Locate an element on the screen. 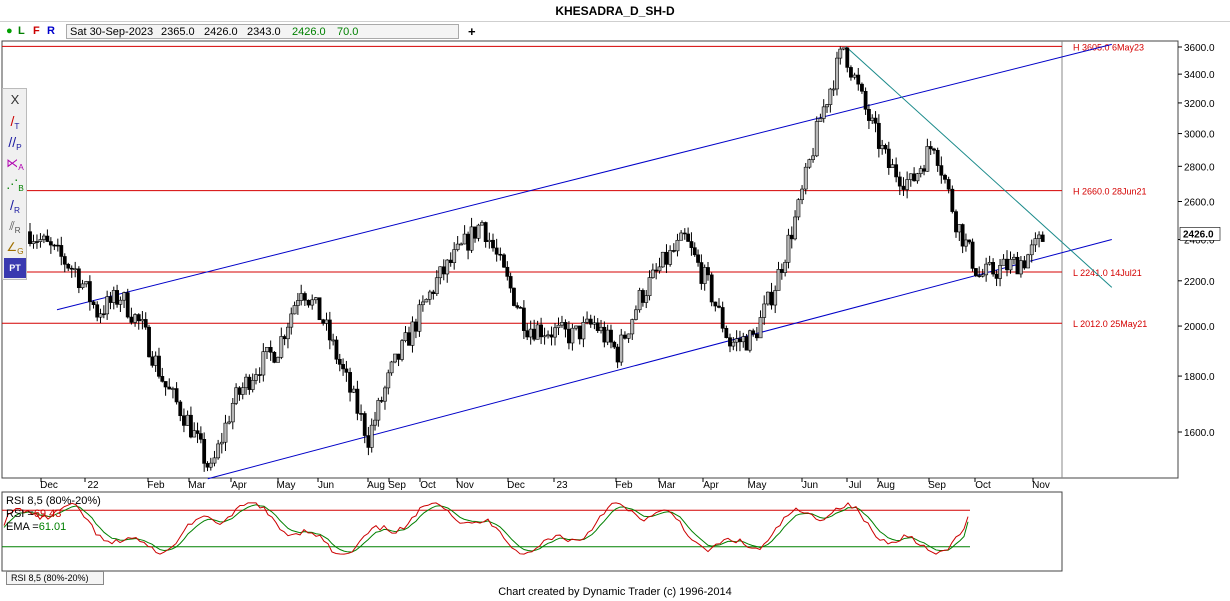 The width and height of the screenshot is (1230, 601). tool-parallel-icon: //P is located at coordinates (15, 142).